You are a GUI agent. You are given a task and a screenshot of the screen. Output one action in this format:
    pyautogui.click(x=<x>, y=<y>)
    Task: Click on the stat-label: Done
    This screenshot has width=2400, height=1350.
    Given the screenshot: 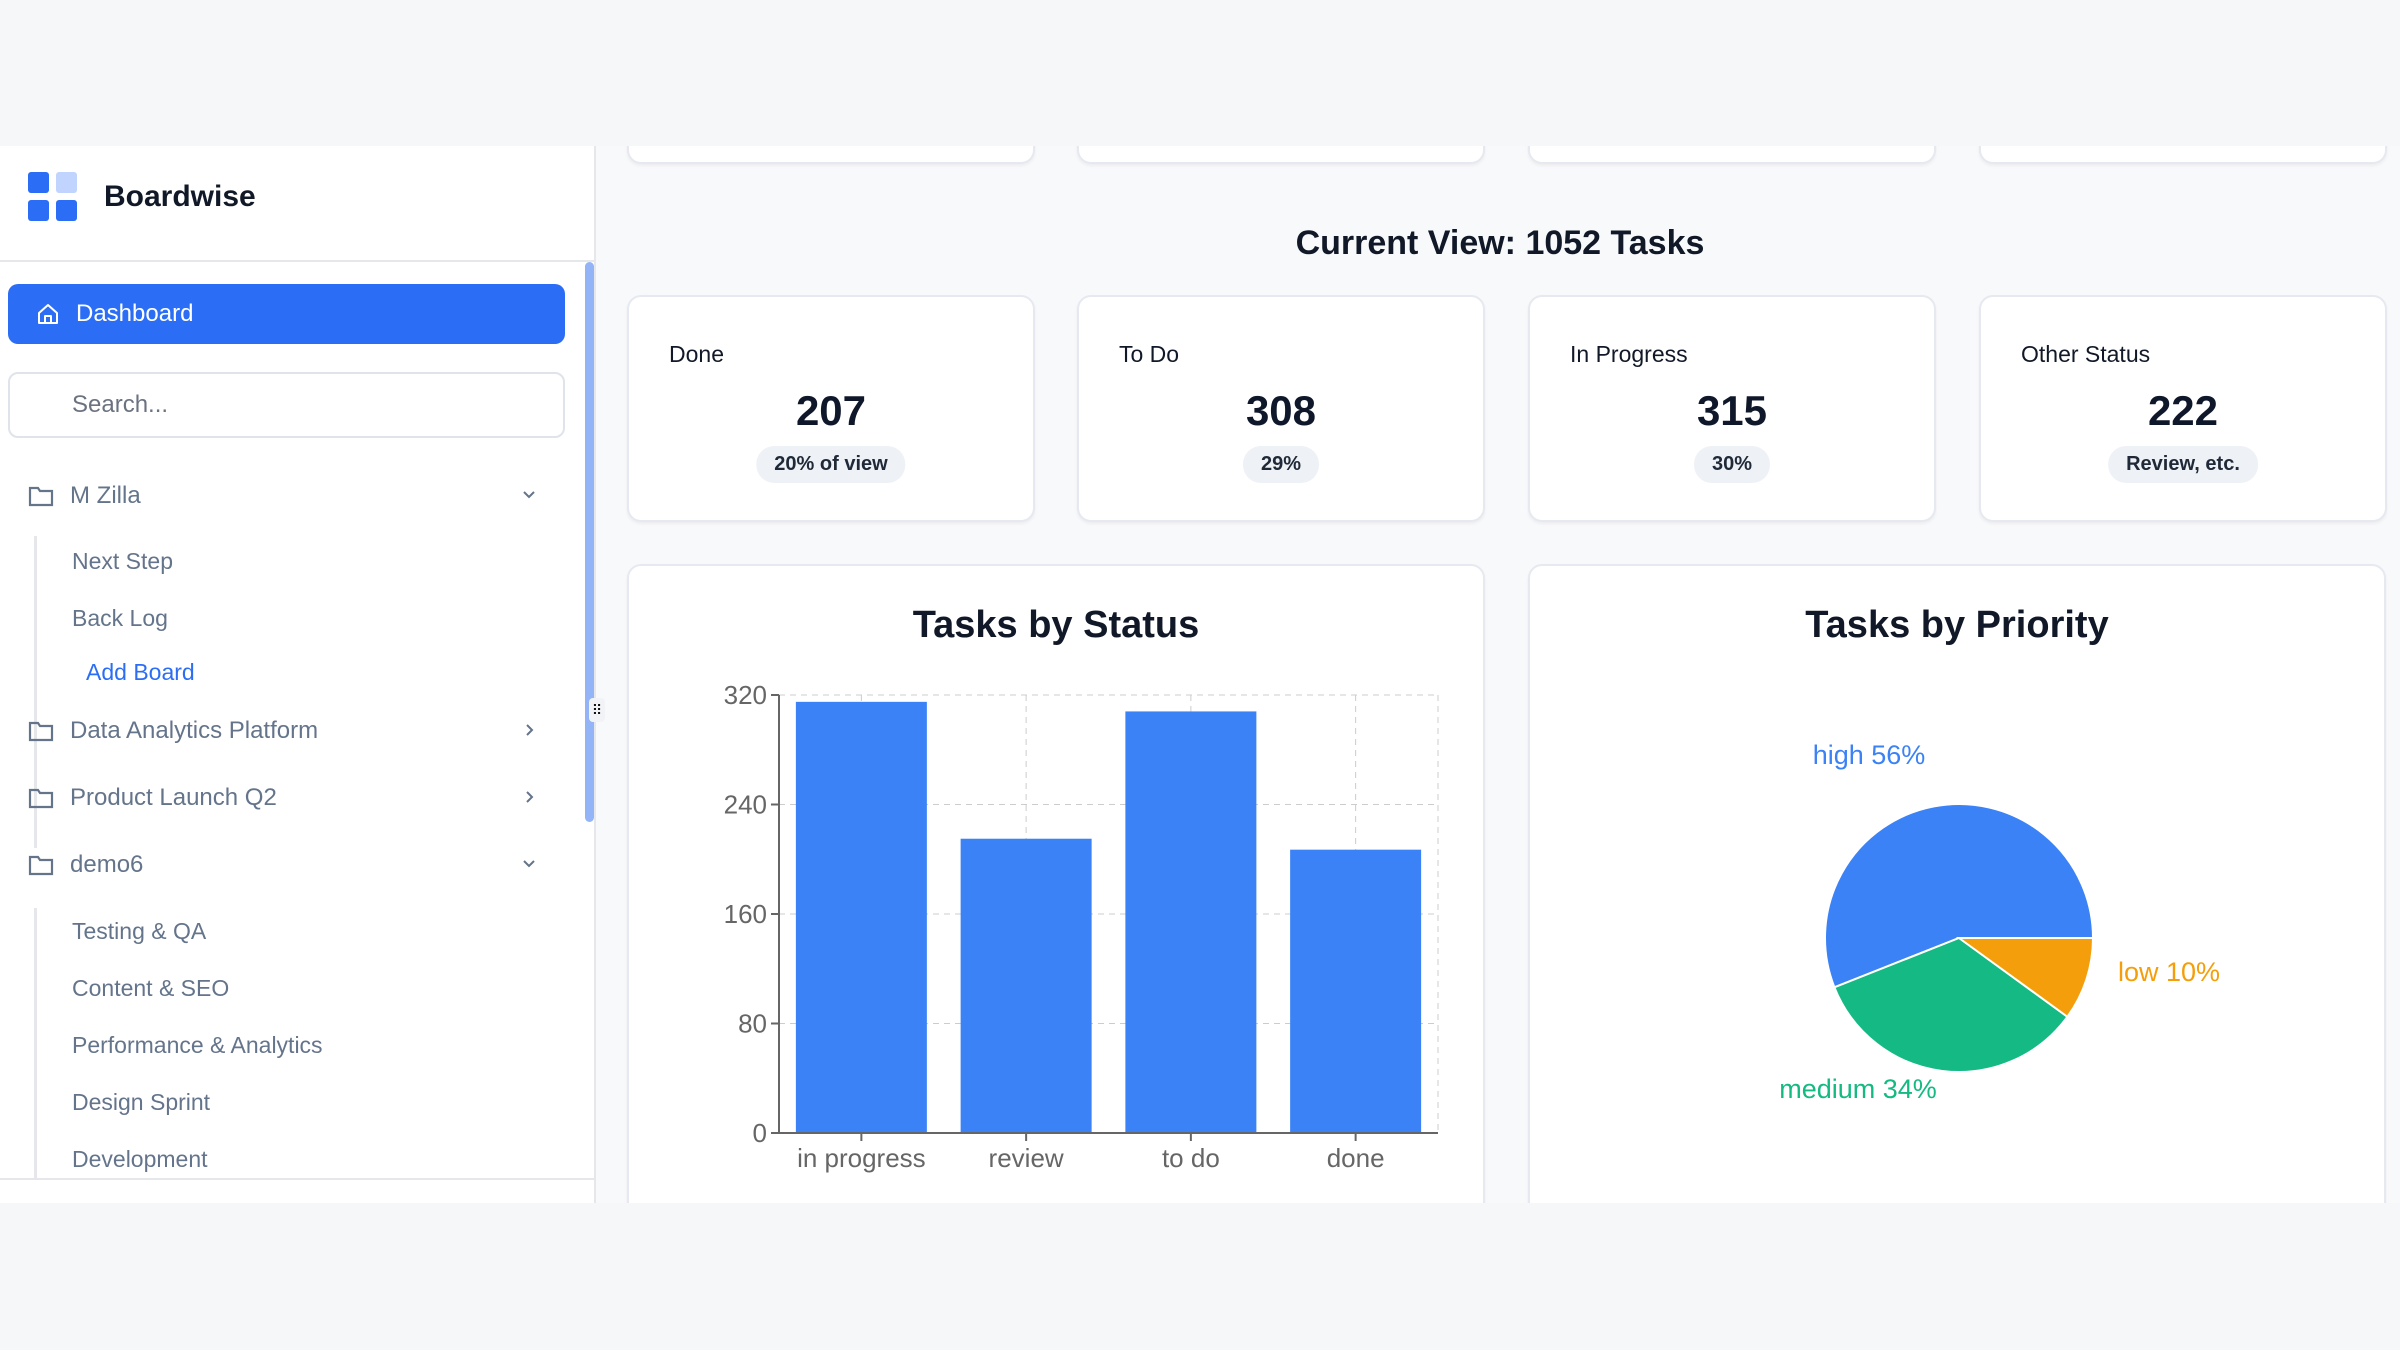 What is the action you would take?
    pyautogui.click(x=696, y=354)
    